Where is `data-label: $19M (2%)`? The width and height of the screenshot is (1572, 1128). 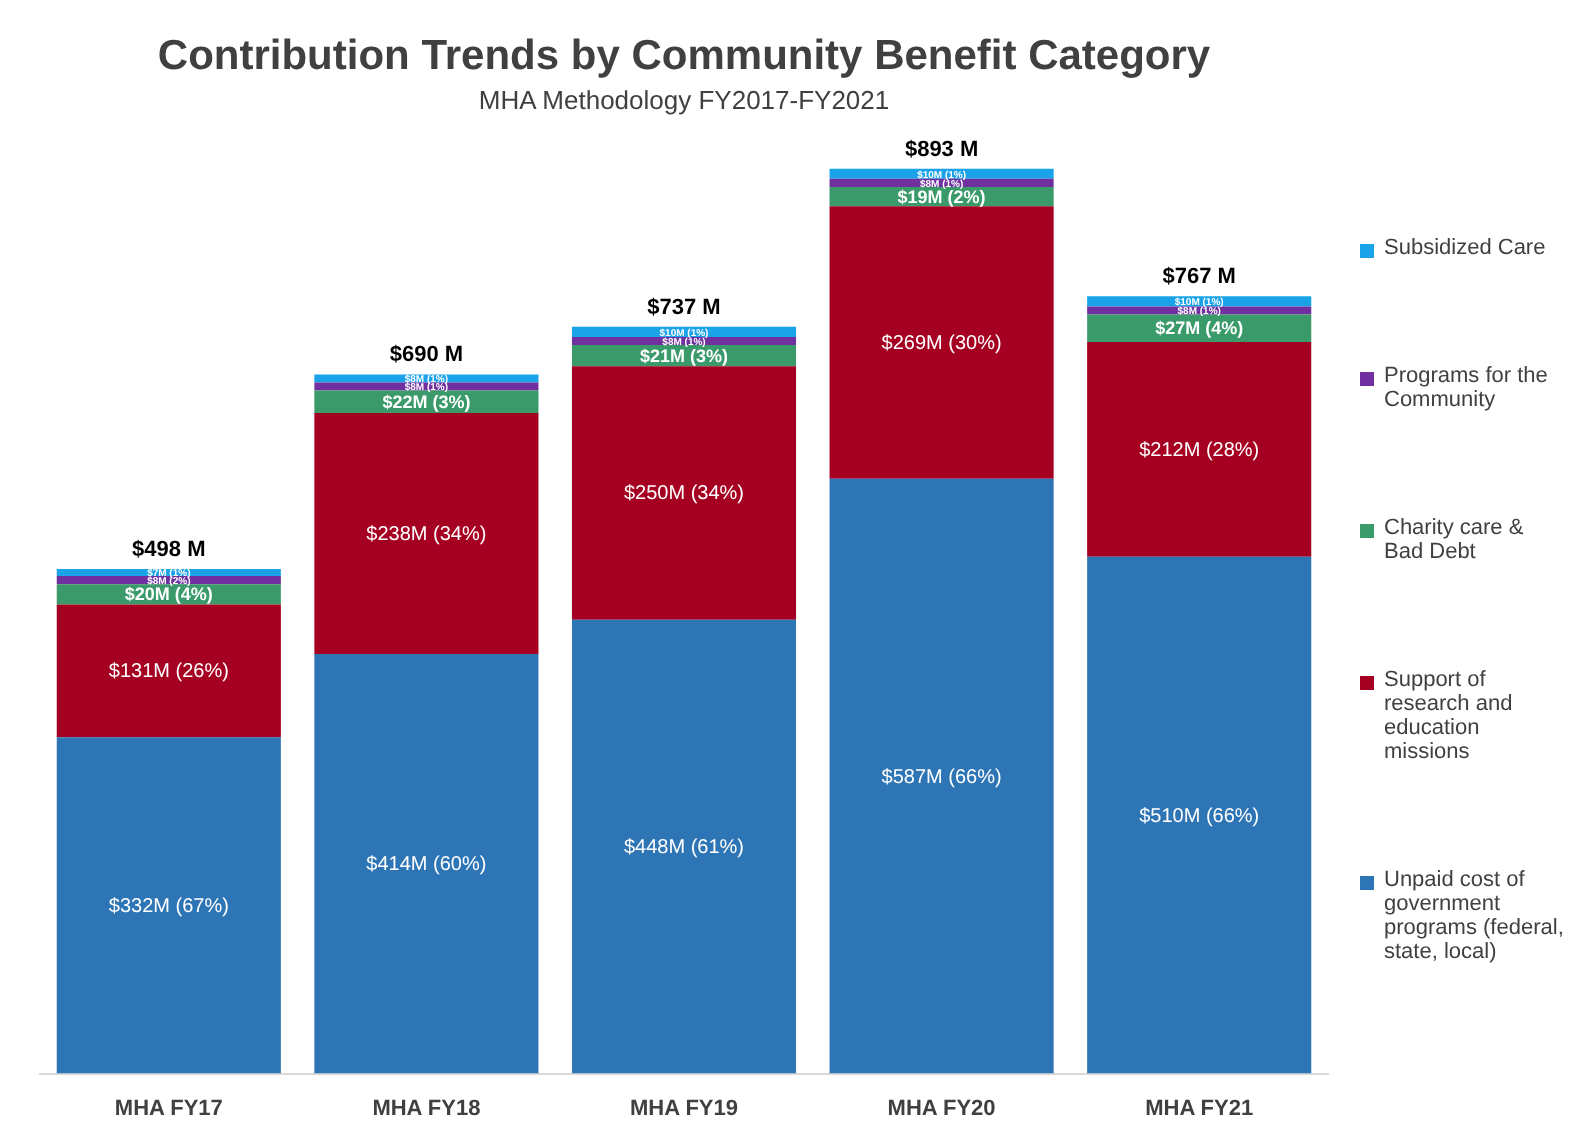
data-label: $19M (2%) is located at coordinates (941, 196).